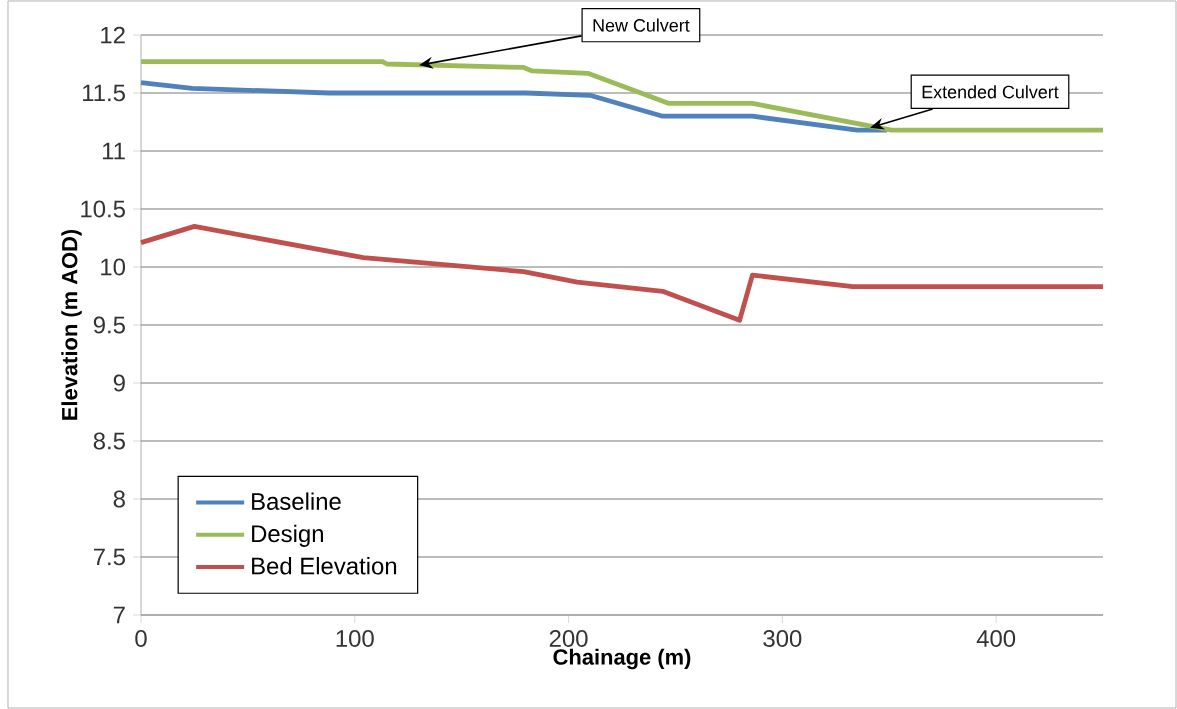  I want to click on legend-label: Bed Elevation, so click(324, 565).